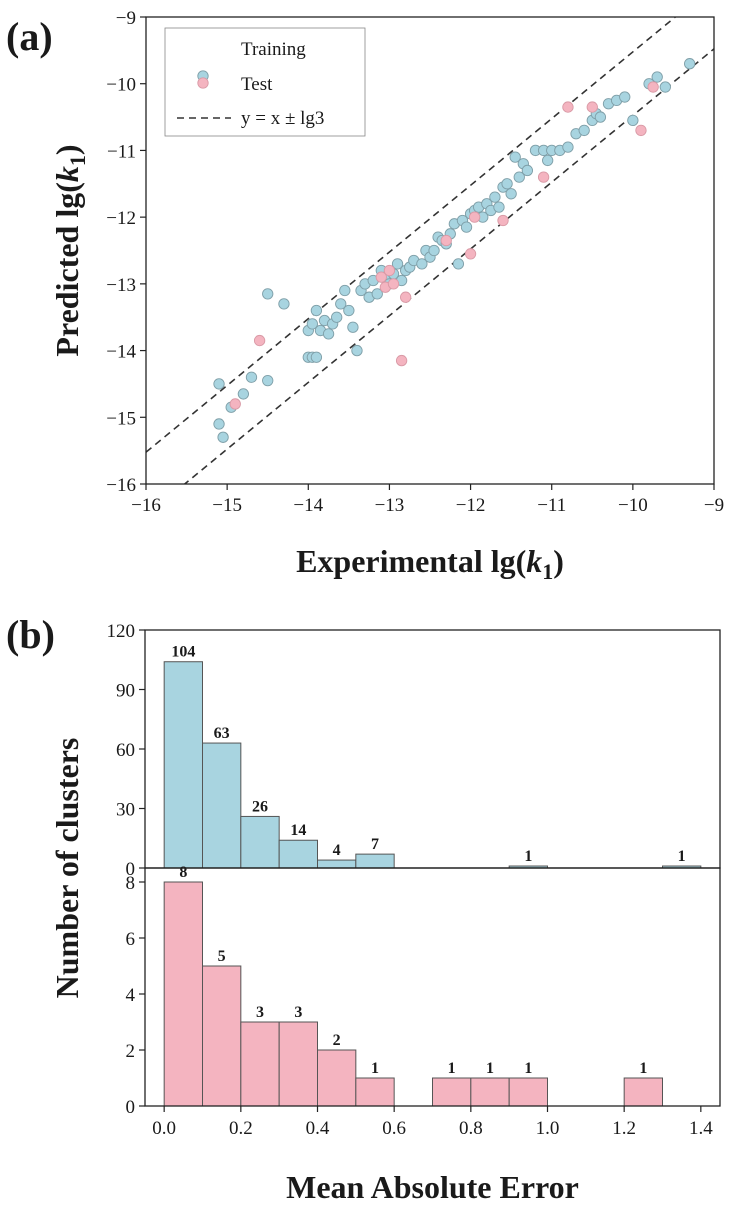 This screenshot has width=743, height=1211. What do you see at coordinates (241, 1128) in the screenshot?
I see `x-tick-label: 0.2` at bounding box center [241, 1128].